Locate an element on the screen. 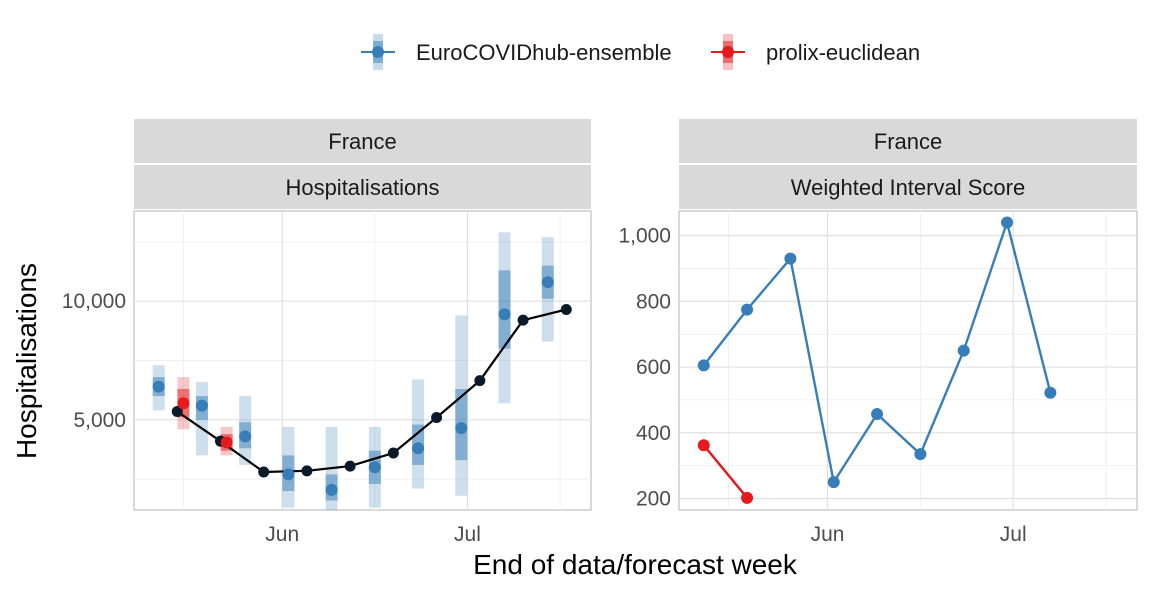 The width and height of the screenshot is (1152, 595). y-tick-label-0: 5,000 is located at coordinates (99, 420).